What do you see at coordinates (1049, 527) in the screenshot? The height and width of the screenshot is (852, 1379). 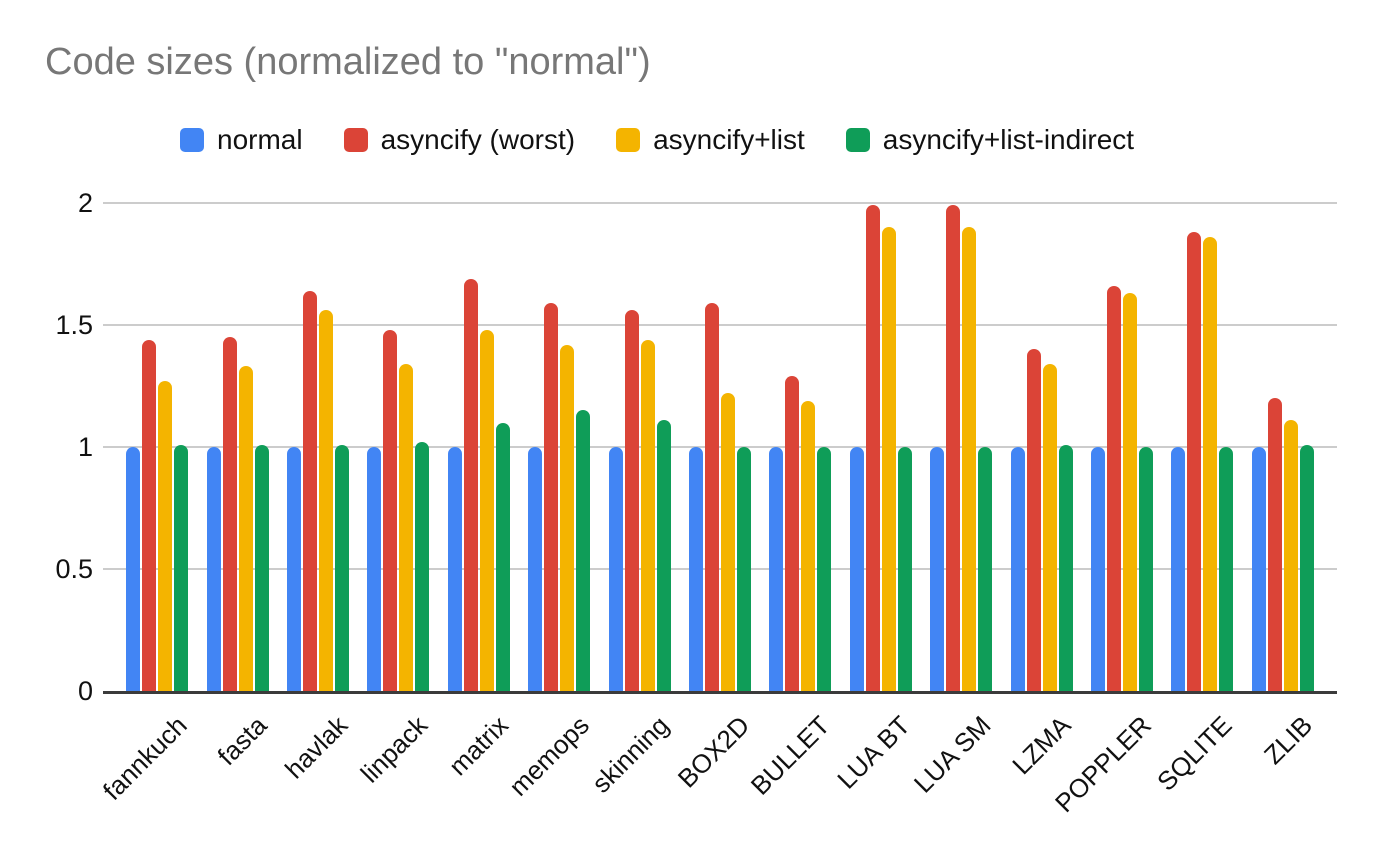 I see `bar-asyncify-list-lzma` at bounding box center [1049, 527].